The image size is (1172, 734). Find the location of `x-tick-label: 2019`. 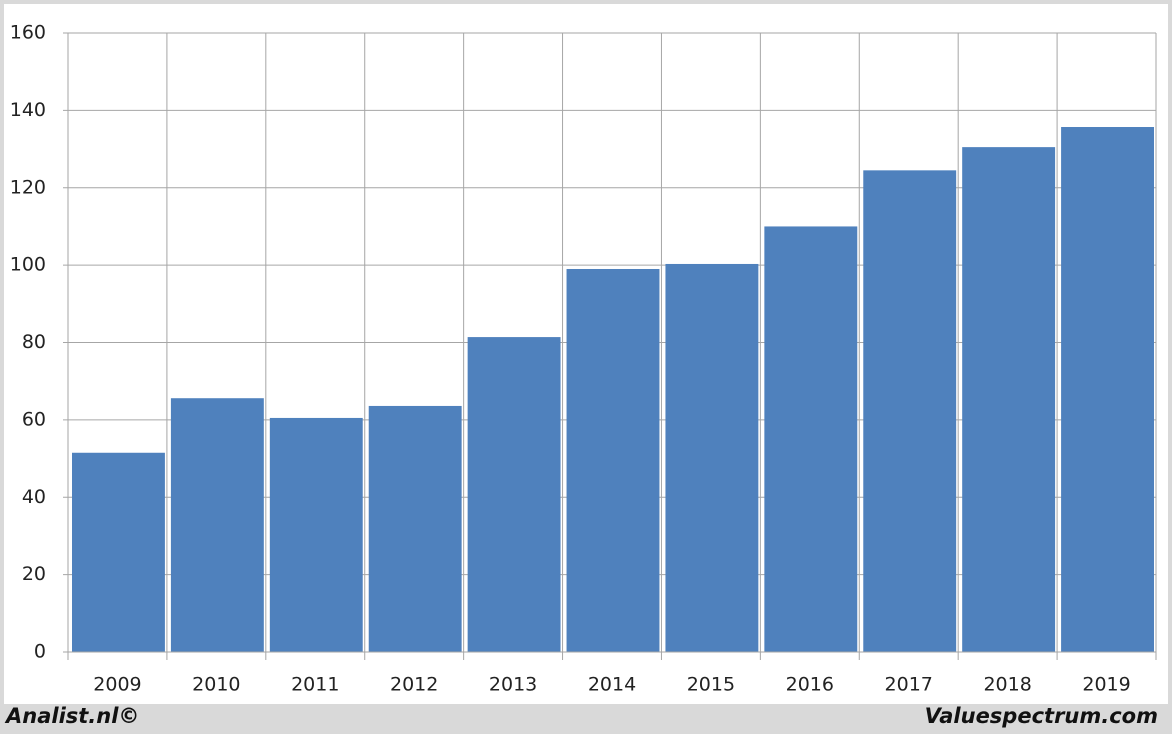

x-tick-label: 2019 is located at coordinates (1106, 685).